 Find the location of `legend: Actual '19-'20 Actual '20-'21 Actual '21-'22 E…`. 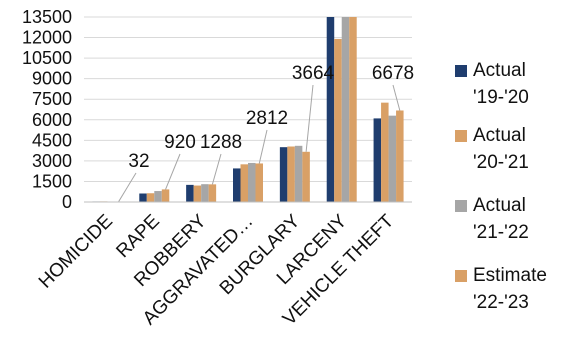

legend: Actual '19-'20 Actual '20-'21 Actual '21-'22 E… is located at coordinates (501, 186).